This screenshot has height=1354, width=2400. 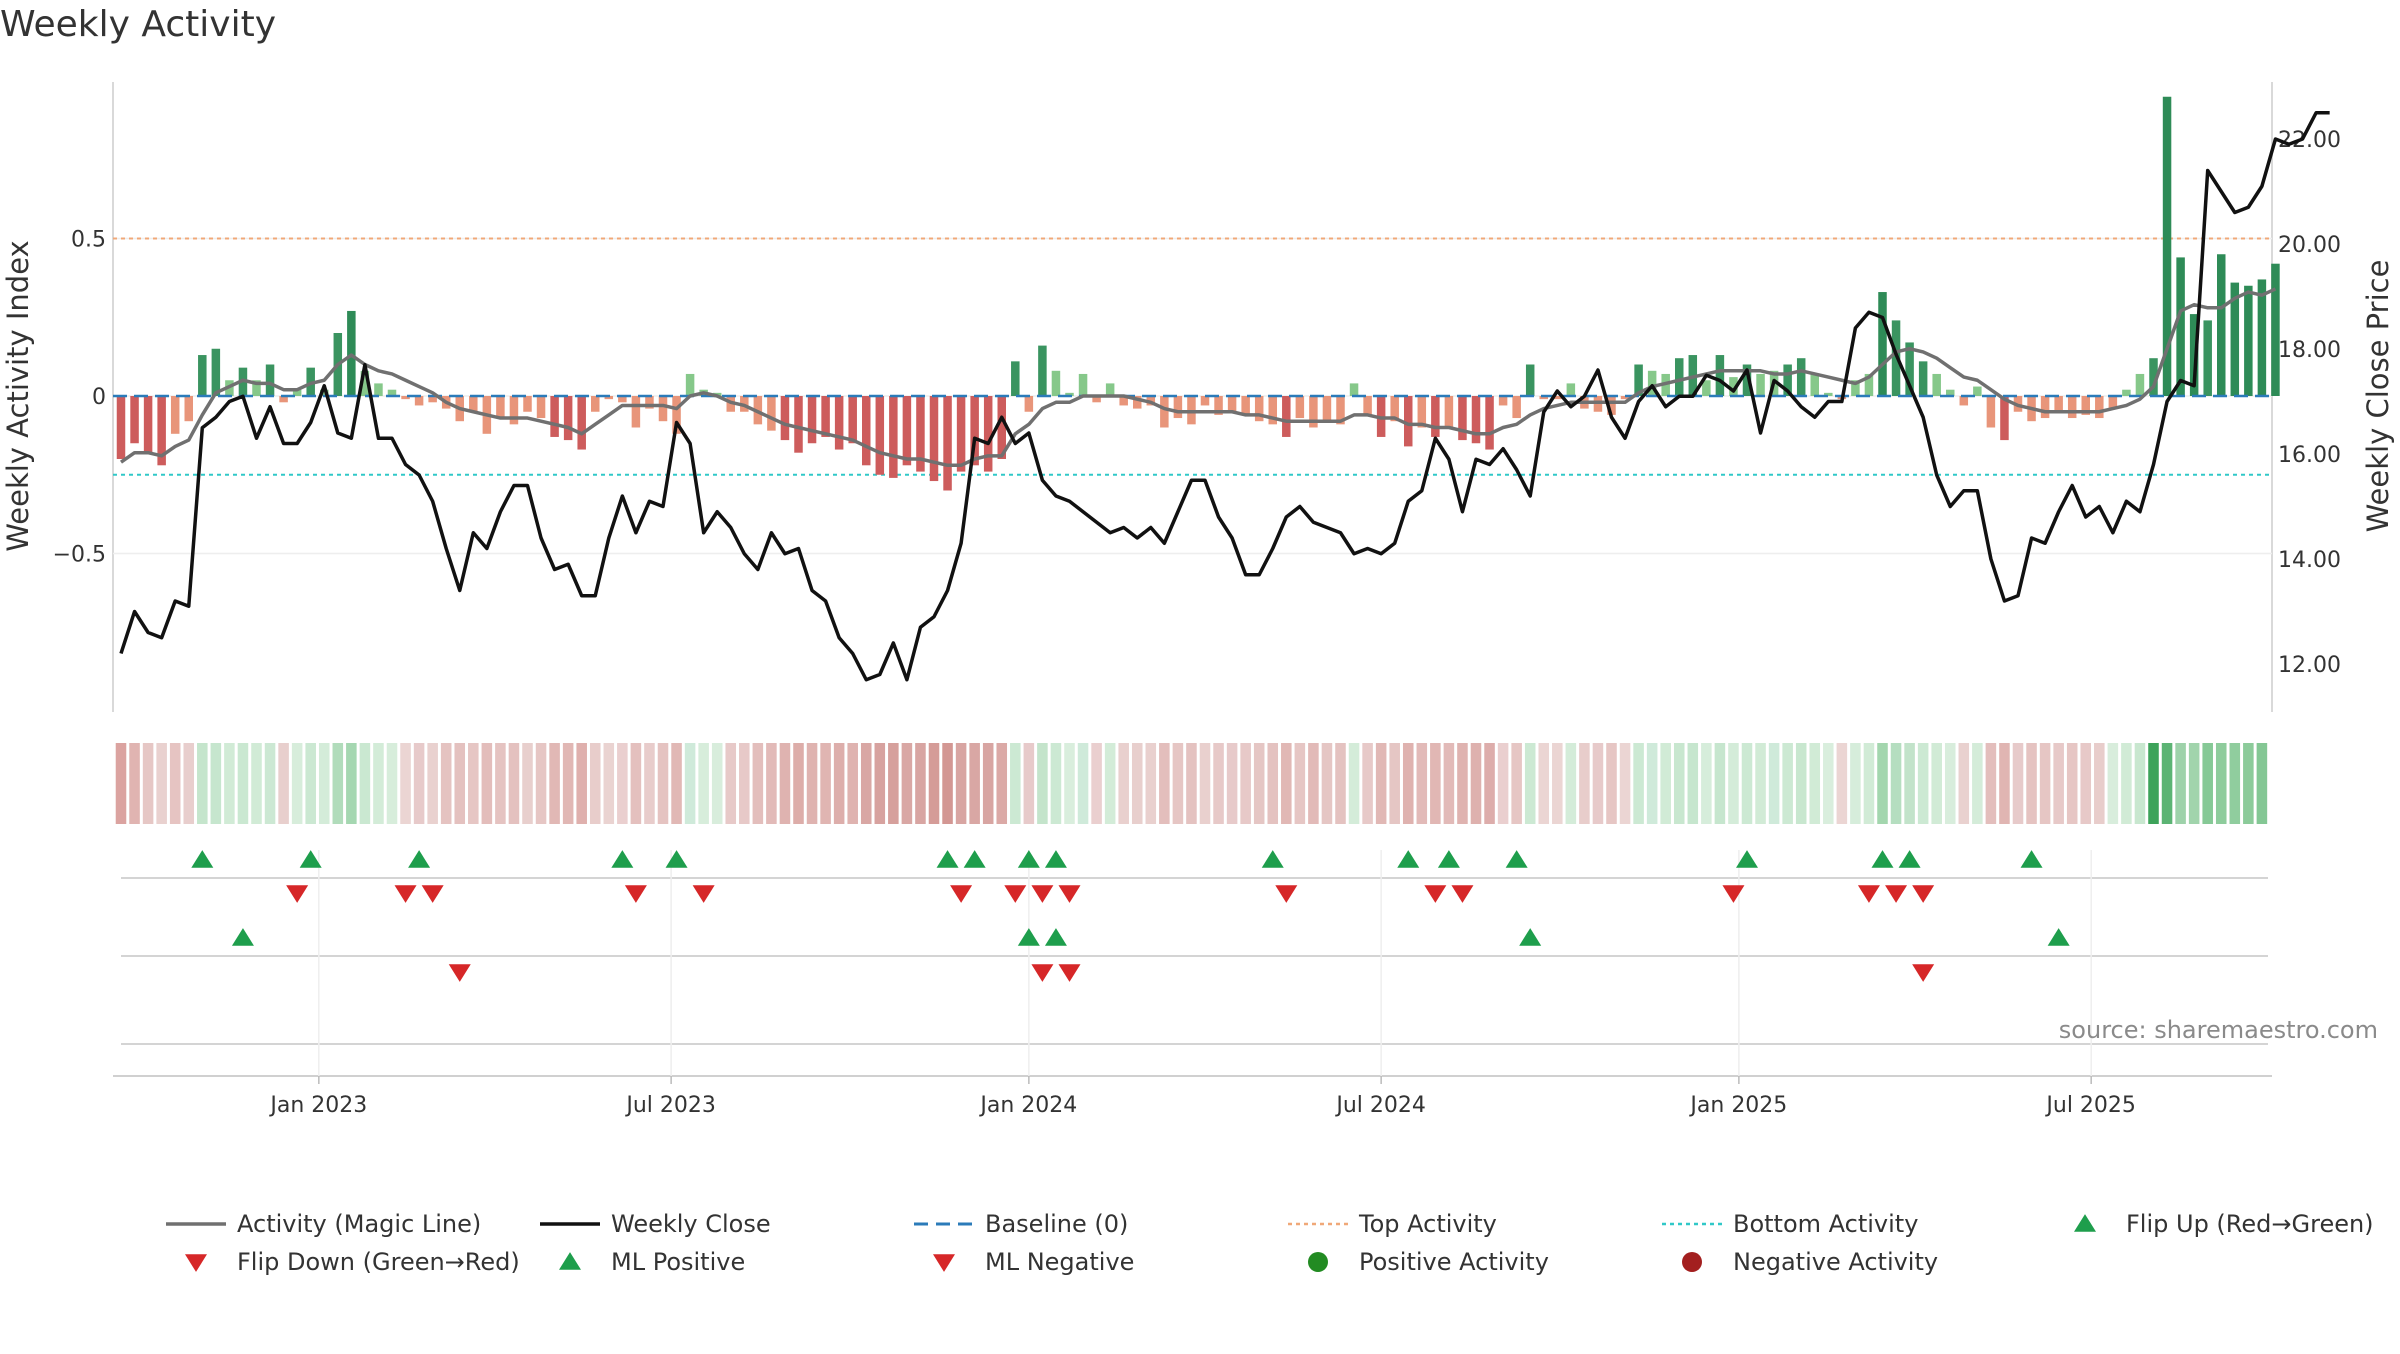 What do you see at coordinates (1825, 1224) in the screenshot?
I see `legend-label: Bottom Activity` at bounding box center [1825, 1224].